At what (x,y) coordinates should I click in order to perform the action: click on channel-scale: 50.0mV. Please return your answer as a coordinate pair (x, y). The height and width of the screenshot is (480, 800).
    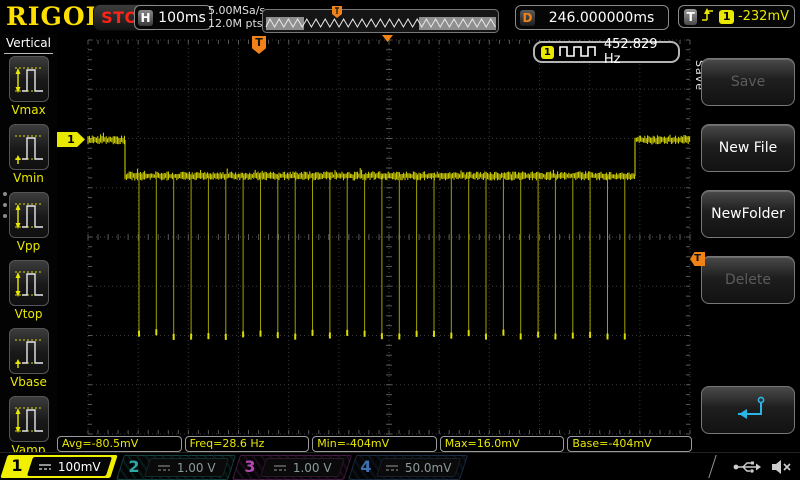
    Looking at the image, I should click on (428, 467).